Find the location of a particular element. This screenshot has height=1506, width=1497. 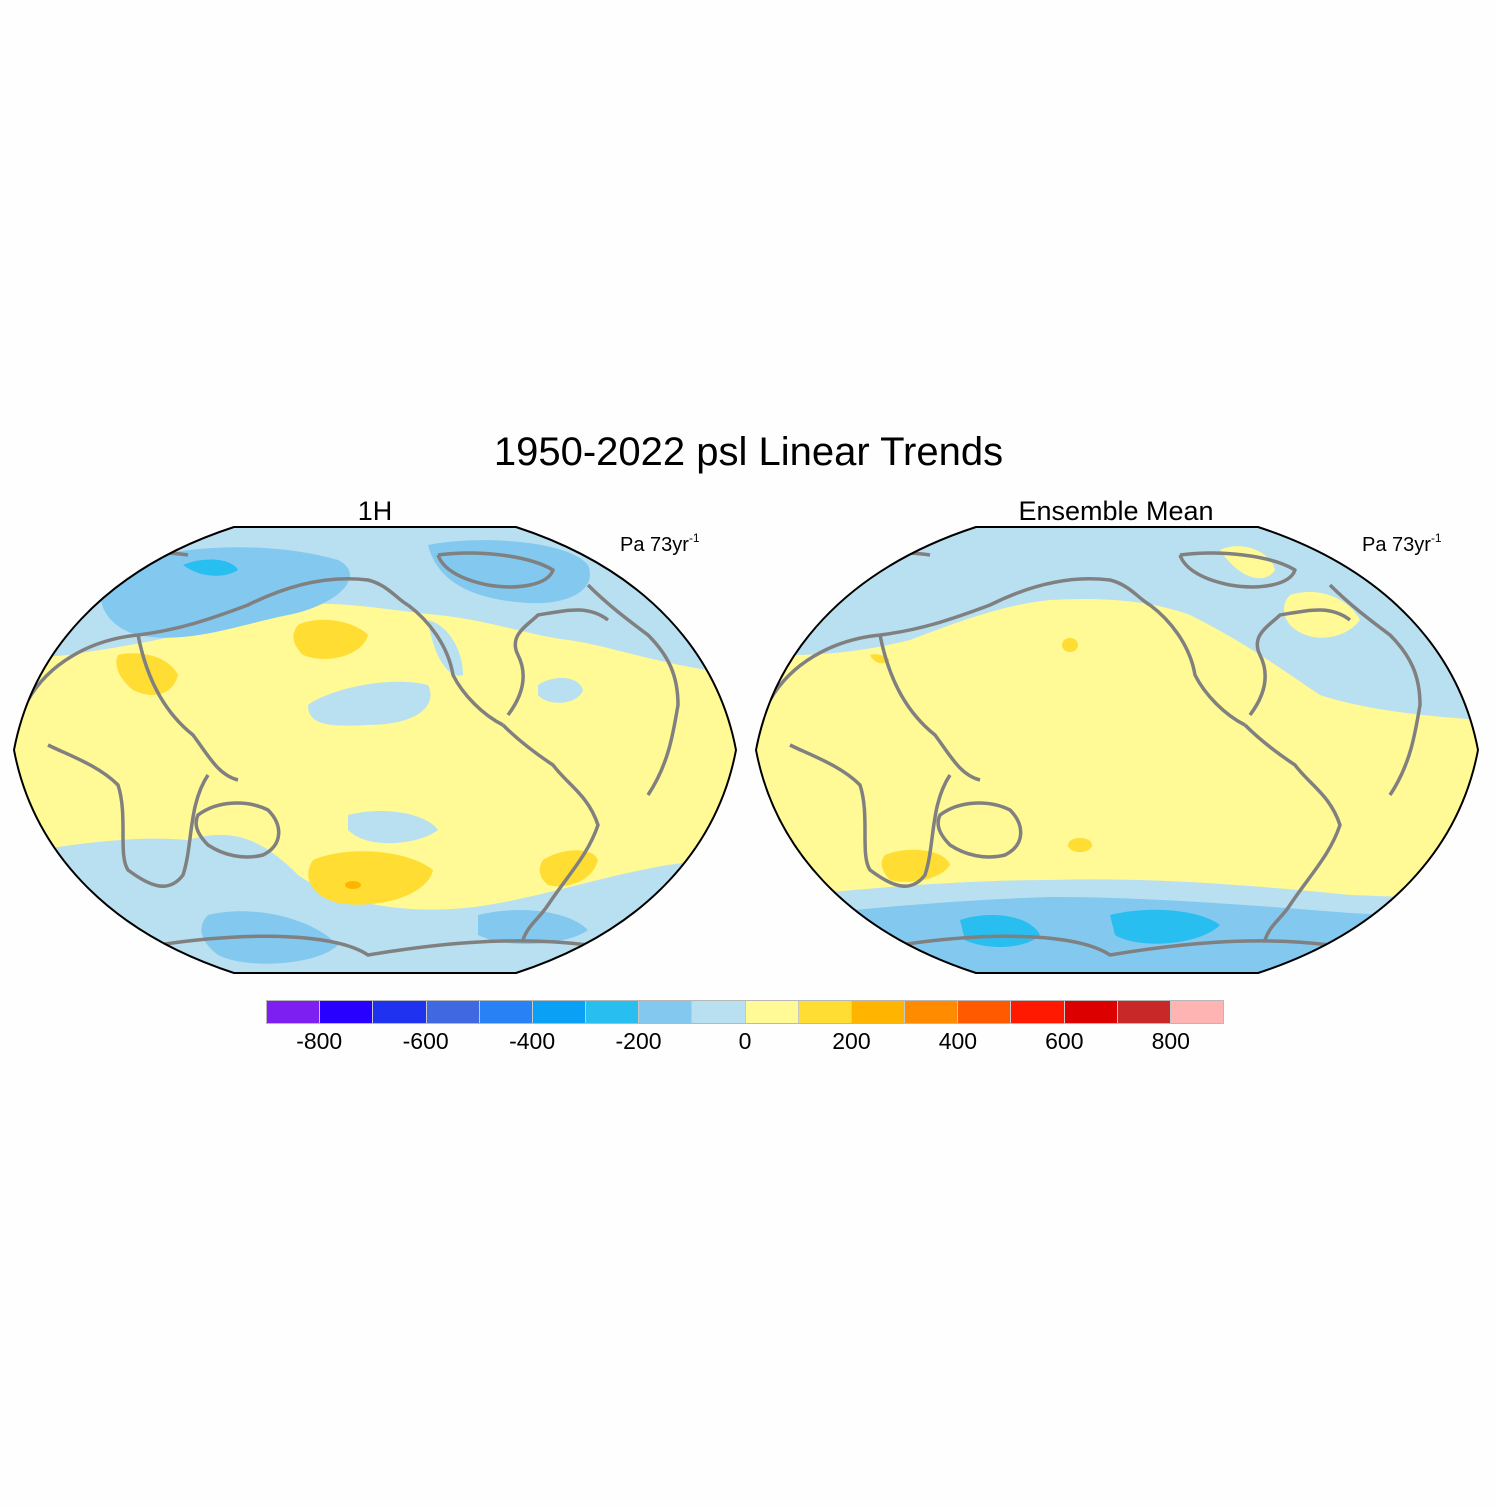

units-label-ensemble-mean: Pa 73yr-1 is located at coordinates (1402, 543).